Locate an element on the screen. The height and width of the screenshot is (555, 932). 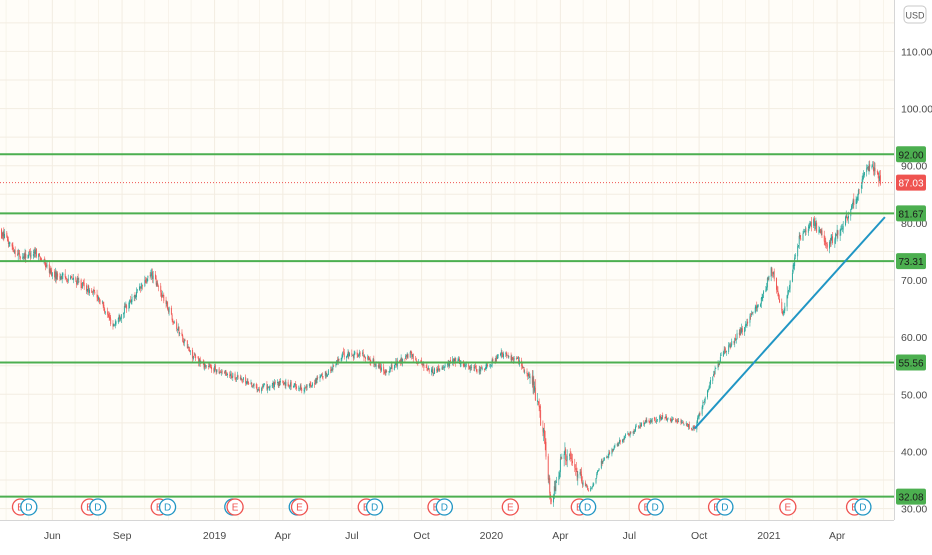
x-tick-label: Jul is located at coordinates (629, 536).